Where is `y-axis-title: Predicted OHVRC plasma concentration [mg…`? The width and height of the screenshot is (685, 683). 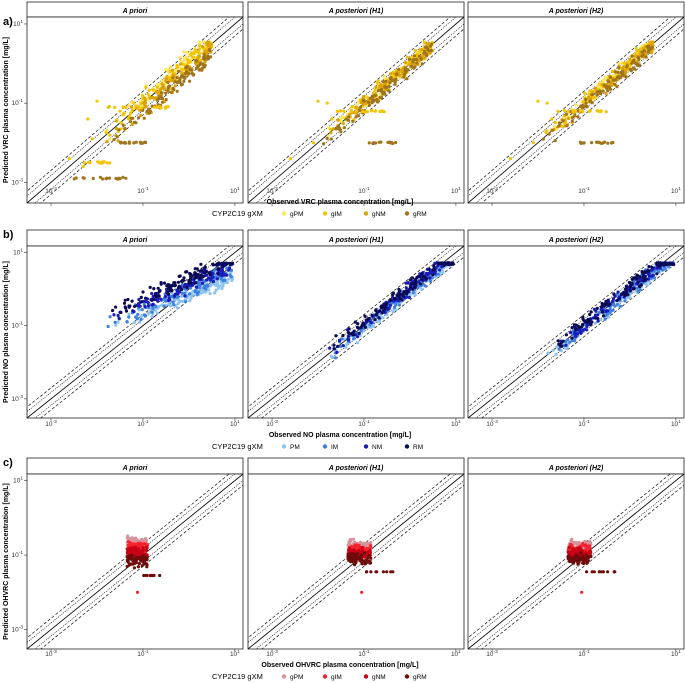 y-axis-title: Predicted OHVRC plasma concentration [mg… is located at coordinates (6, 561).